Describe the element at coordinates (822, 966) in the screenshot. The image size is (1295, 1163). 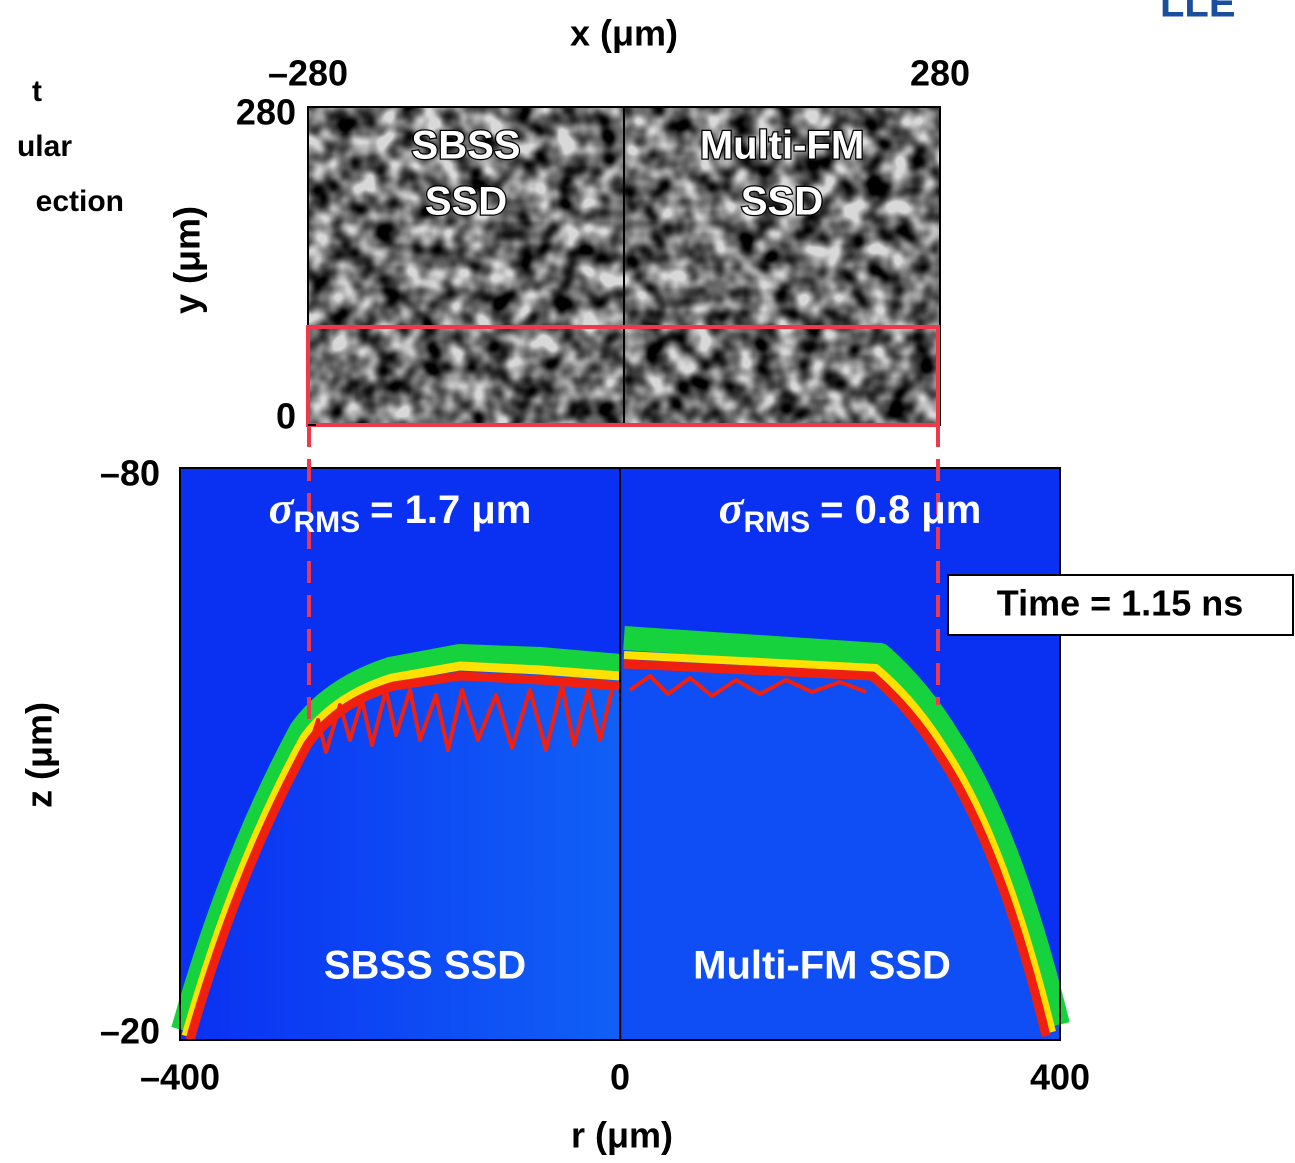
I see `panel-label: Multi-FM SSD` at that location.